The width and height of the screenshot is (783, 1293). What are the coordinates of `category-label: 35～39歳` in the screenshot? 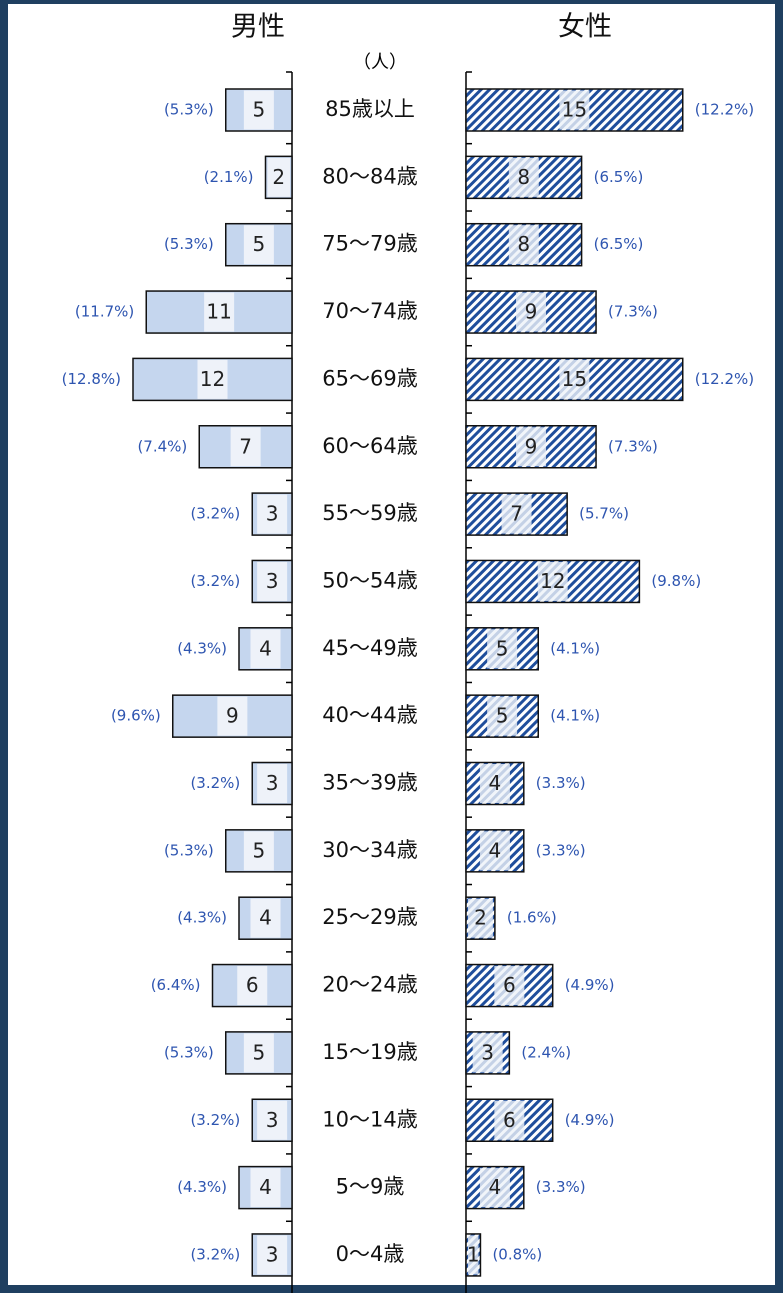 It's located at (369, 783).